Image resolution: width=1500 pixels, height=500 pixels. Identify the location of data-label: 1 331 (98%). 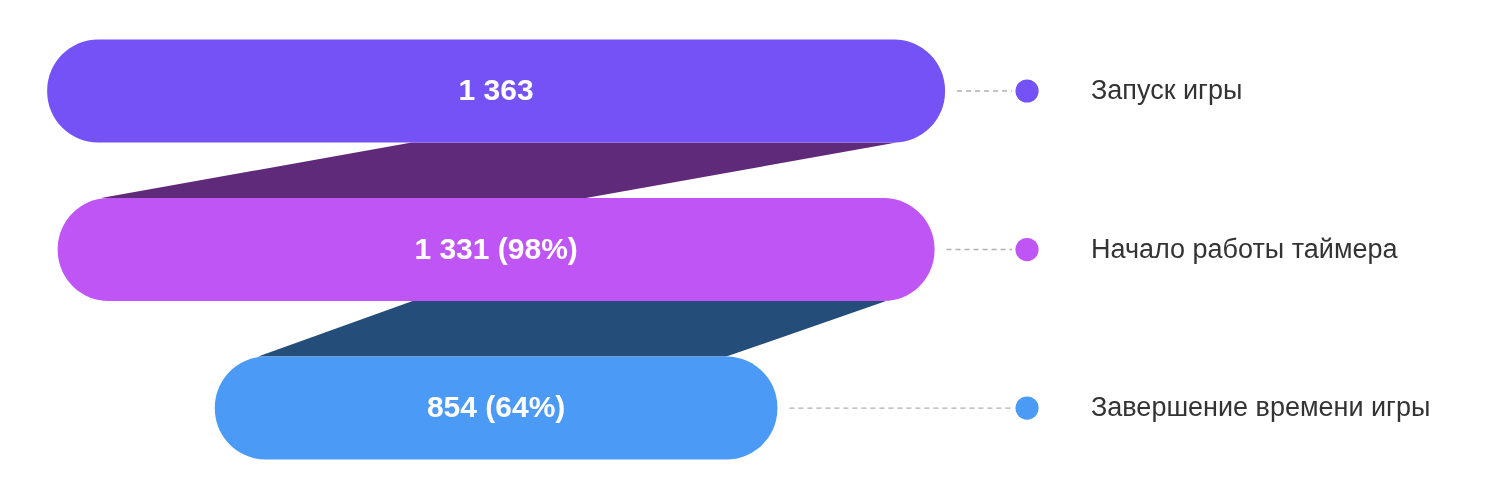
(496, 248).